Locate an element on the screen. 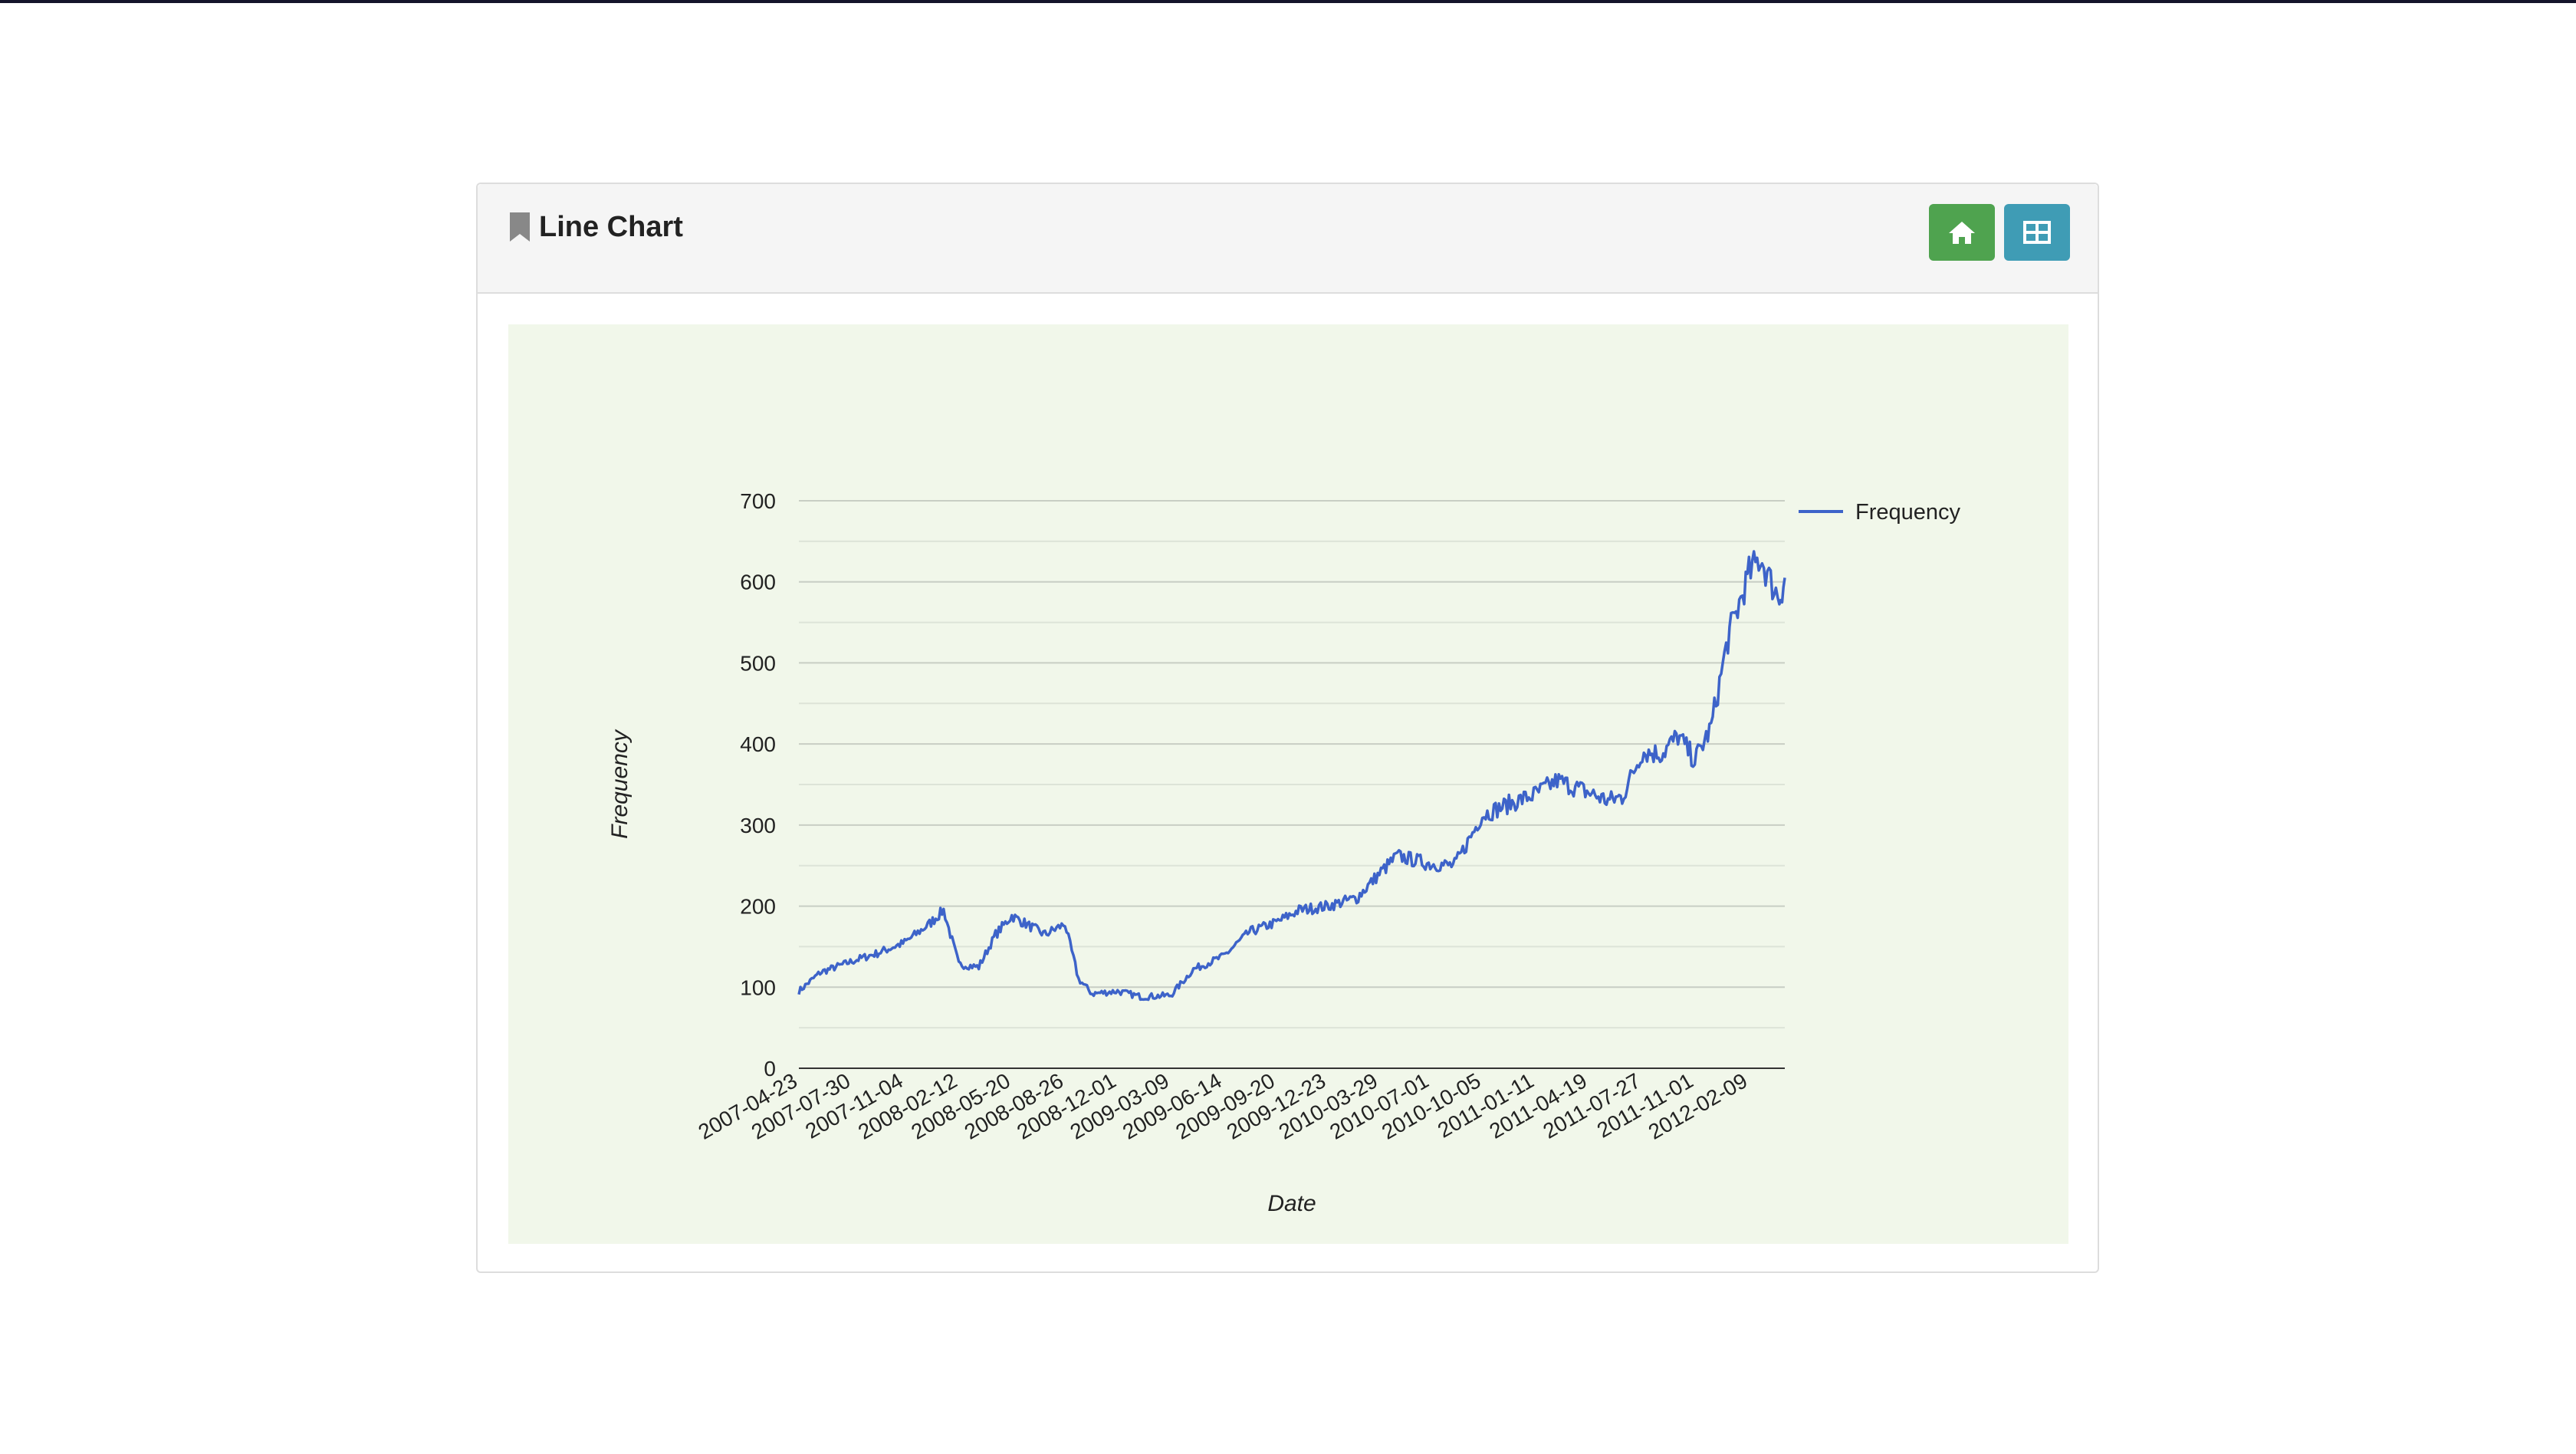 Image resolution: width=2576 pixels, height=1454 pixels. home-icon is located at coordinates (1962, 233).